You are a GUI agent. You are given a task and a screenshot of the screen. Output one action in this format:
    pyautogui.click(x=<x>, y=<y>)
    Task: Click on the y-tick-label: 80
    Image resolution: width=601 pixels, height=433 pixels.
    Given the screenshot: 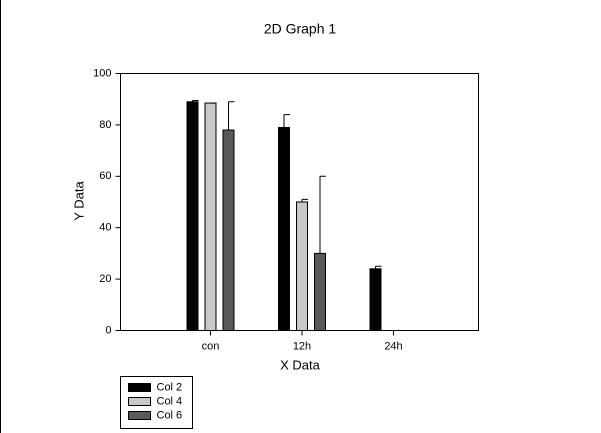 What is the action you would take?
    pyautogui.click(x=105, y=125)
    